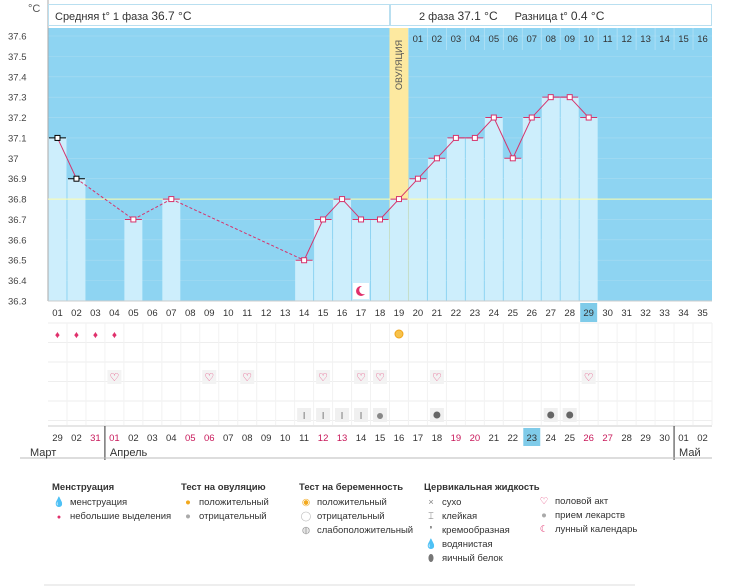 Image resolution: width=750 pixels, height=587 pixels. Describe the element at coordinates (431, 516) in the screenshot. I see `sticky-icon: ⌶` at that location.